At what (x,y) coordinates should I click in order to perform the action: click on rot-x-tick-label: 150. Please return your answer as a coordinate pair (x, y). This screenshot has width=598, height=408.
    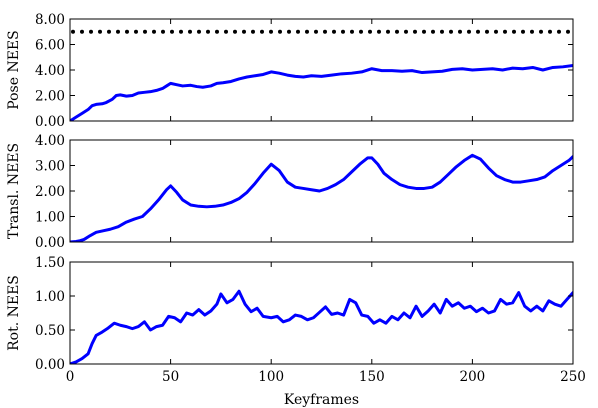
    Looking at the image, I should click on (372, 377).